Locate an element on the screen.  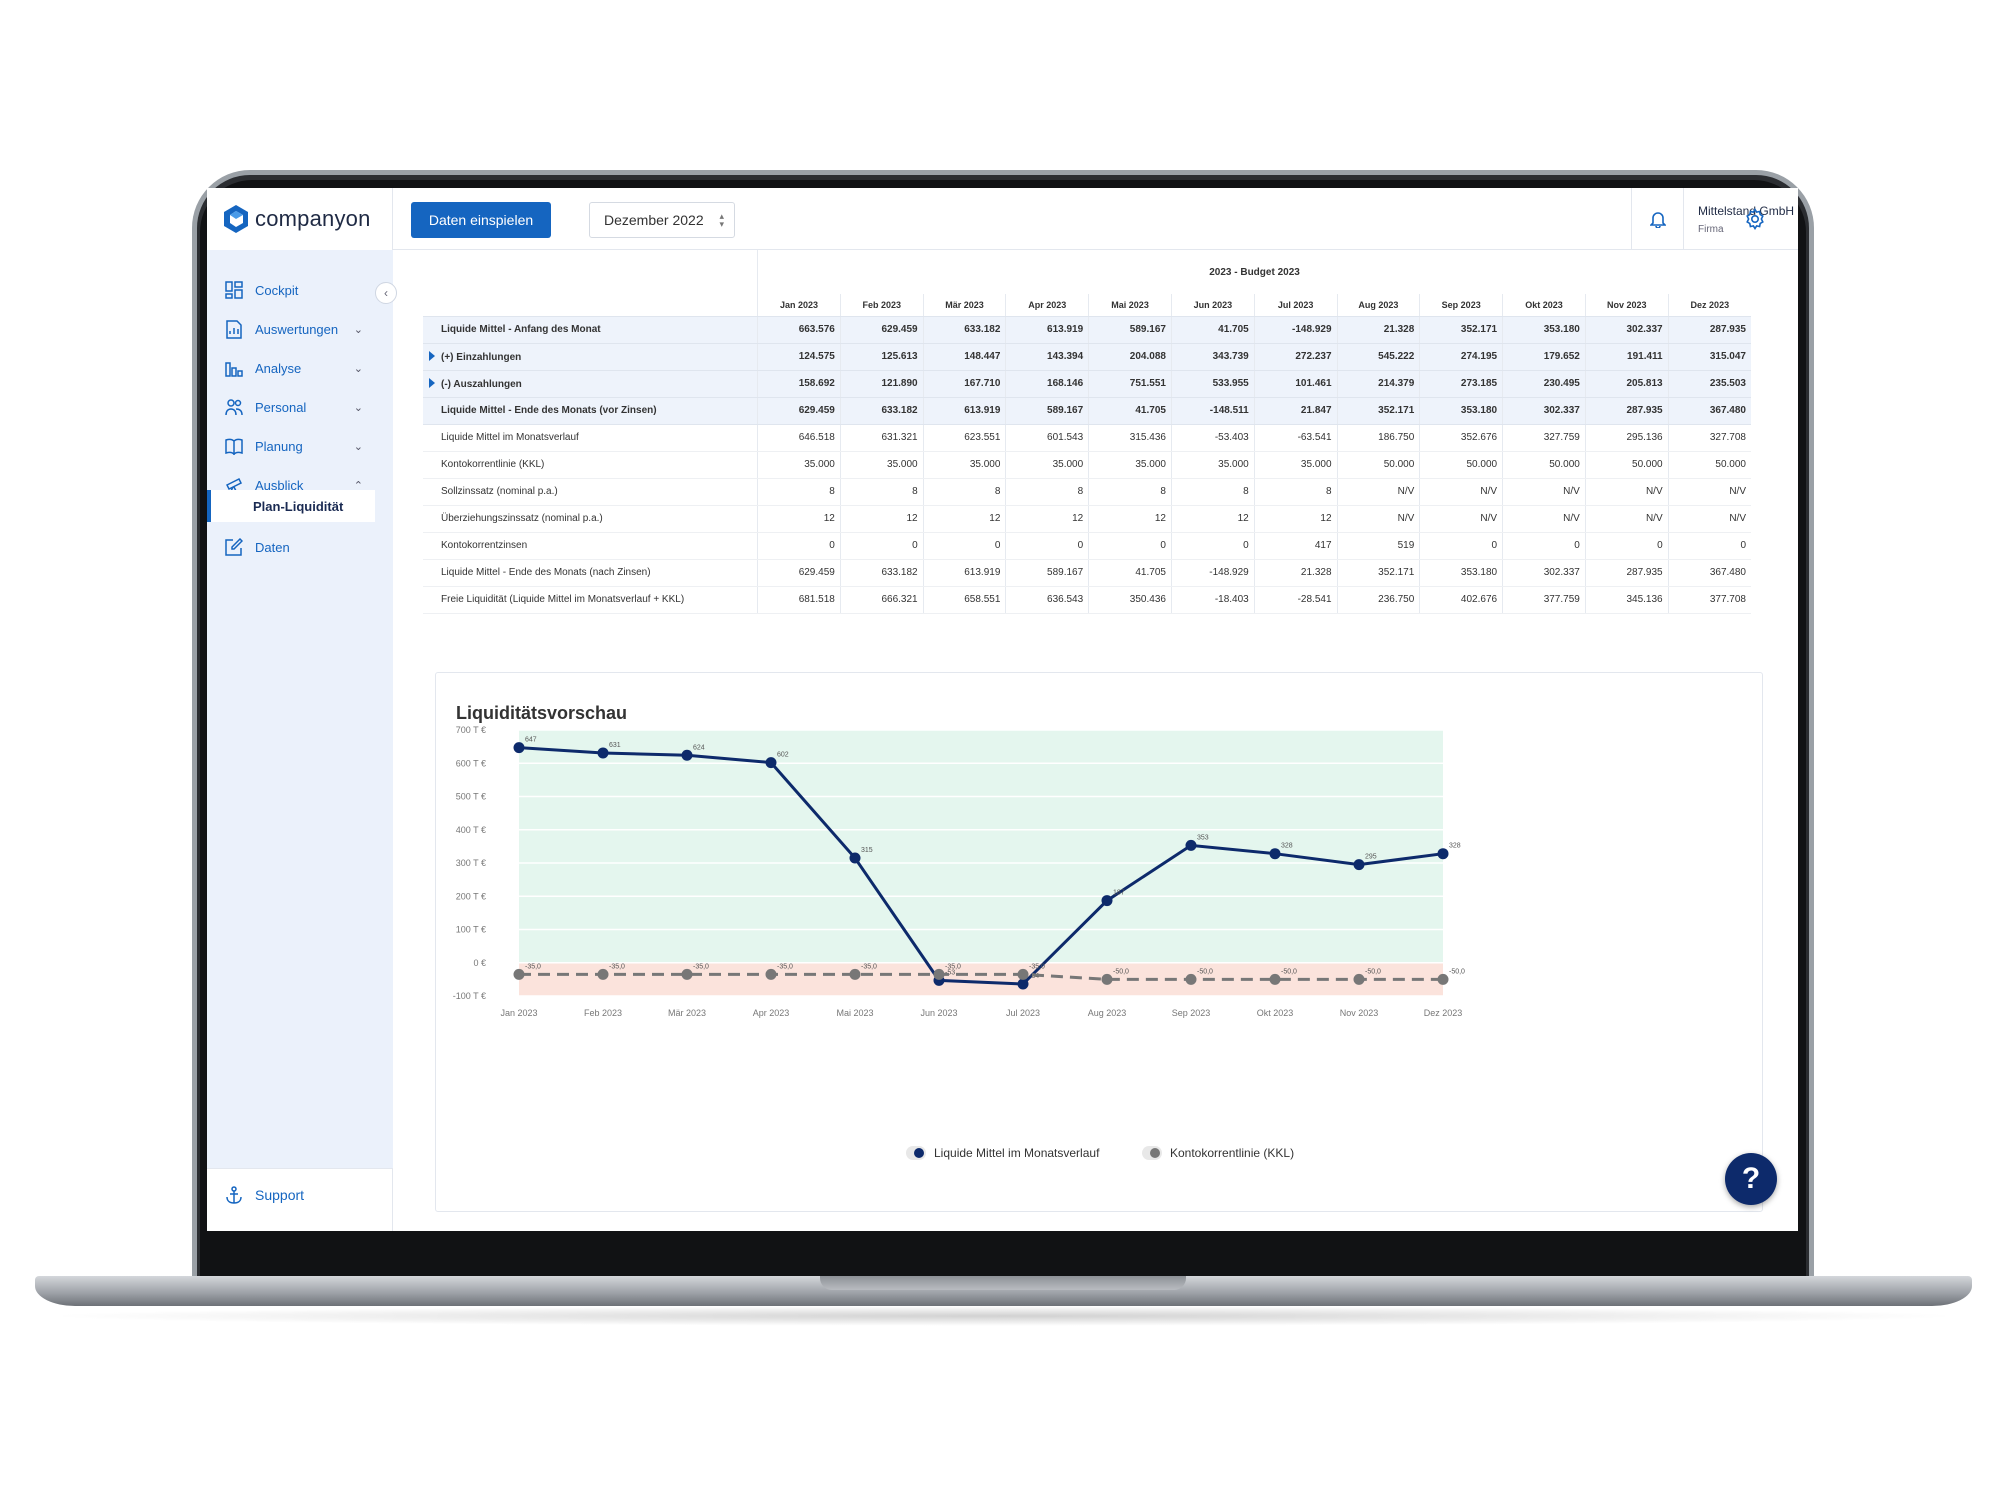
sidebar-subitem-plan-liquiditaet: Plan-Liquidität is located at coordinates (291, 506).